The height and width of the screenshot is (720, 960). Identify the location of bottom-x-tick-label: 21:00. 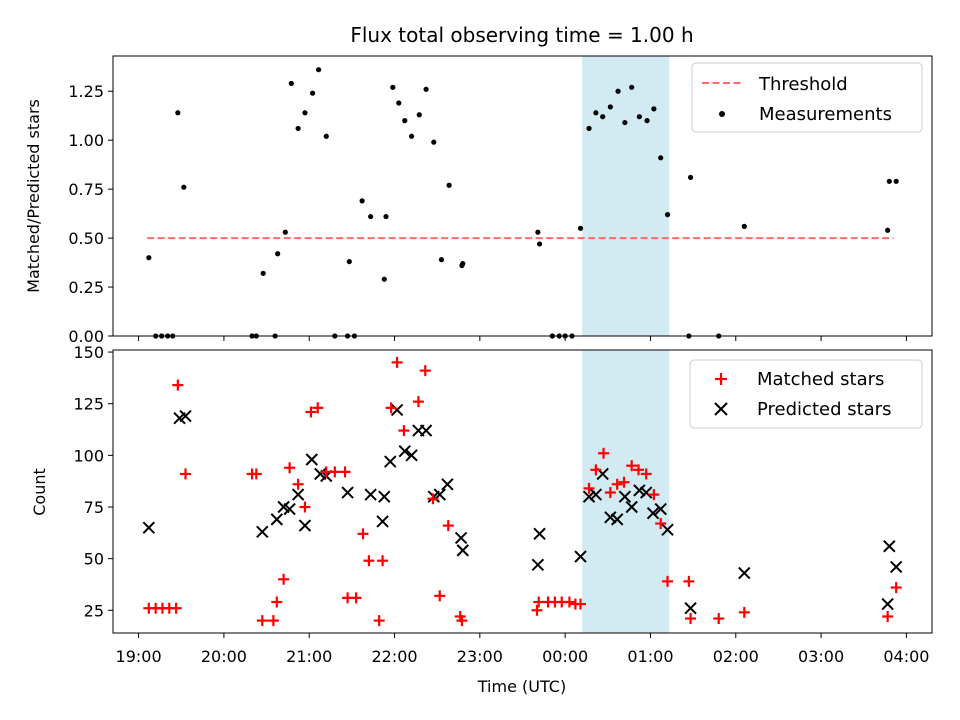
(309, 656).